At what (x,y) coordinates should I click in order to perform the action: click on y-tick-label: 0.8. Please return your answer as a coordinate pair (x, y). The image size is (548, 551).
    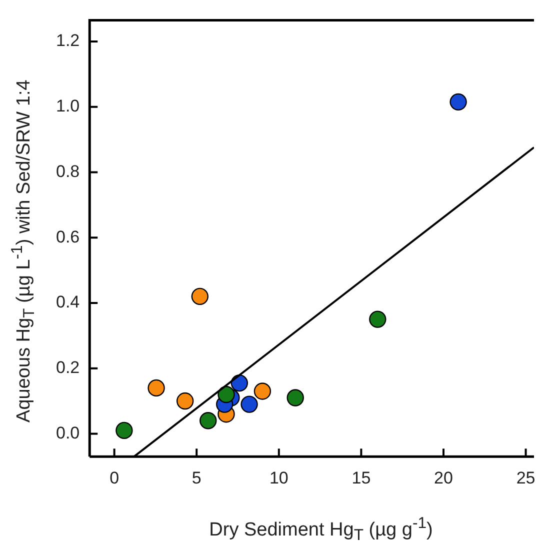
    Looking at the image, I should click on (68, 171).